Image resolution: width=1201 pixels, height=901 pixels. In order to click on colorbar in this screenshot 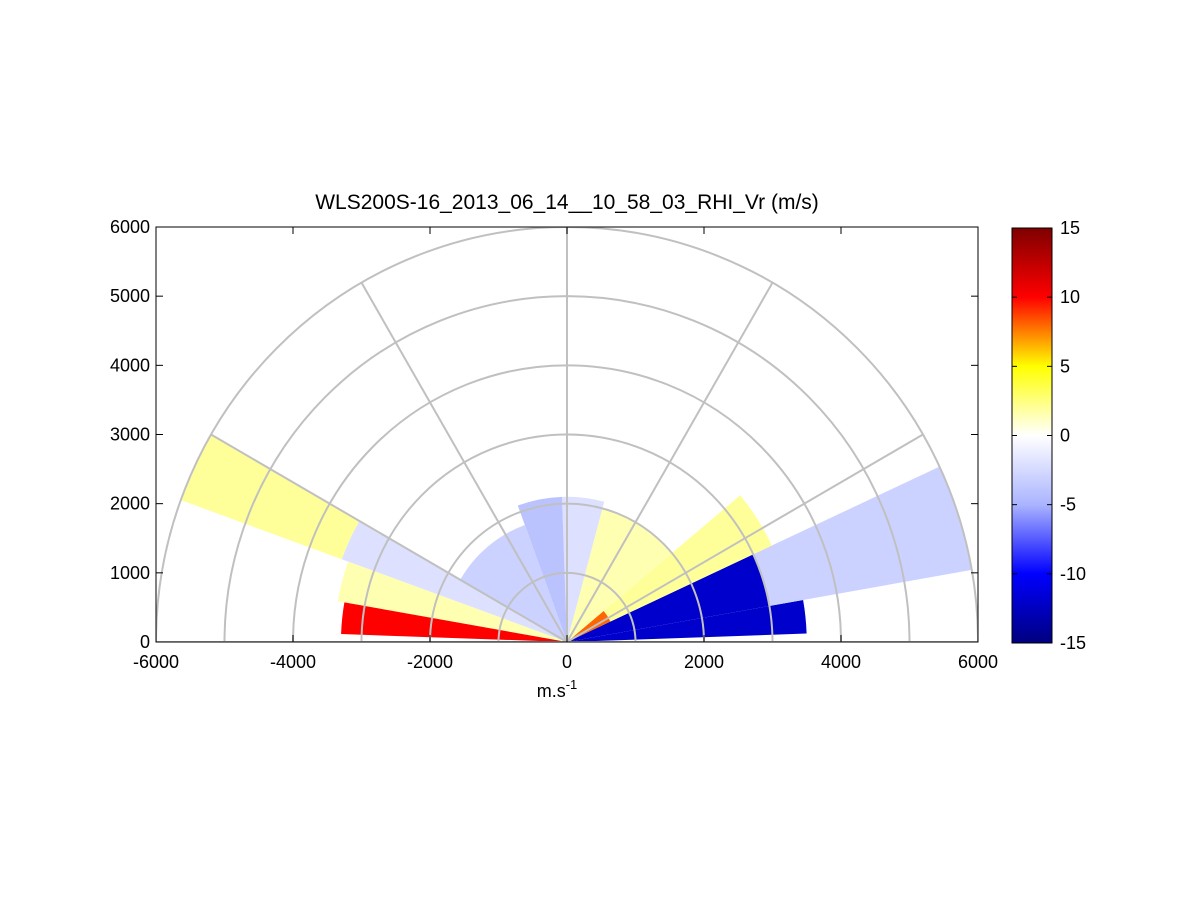, I will do `click(1032, 435)`.